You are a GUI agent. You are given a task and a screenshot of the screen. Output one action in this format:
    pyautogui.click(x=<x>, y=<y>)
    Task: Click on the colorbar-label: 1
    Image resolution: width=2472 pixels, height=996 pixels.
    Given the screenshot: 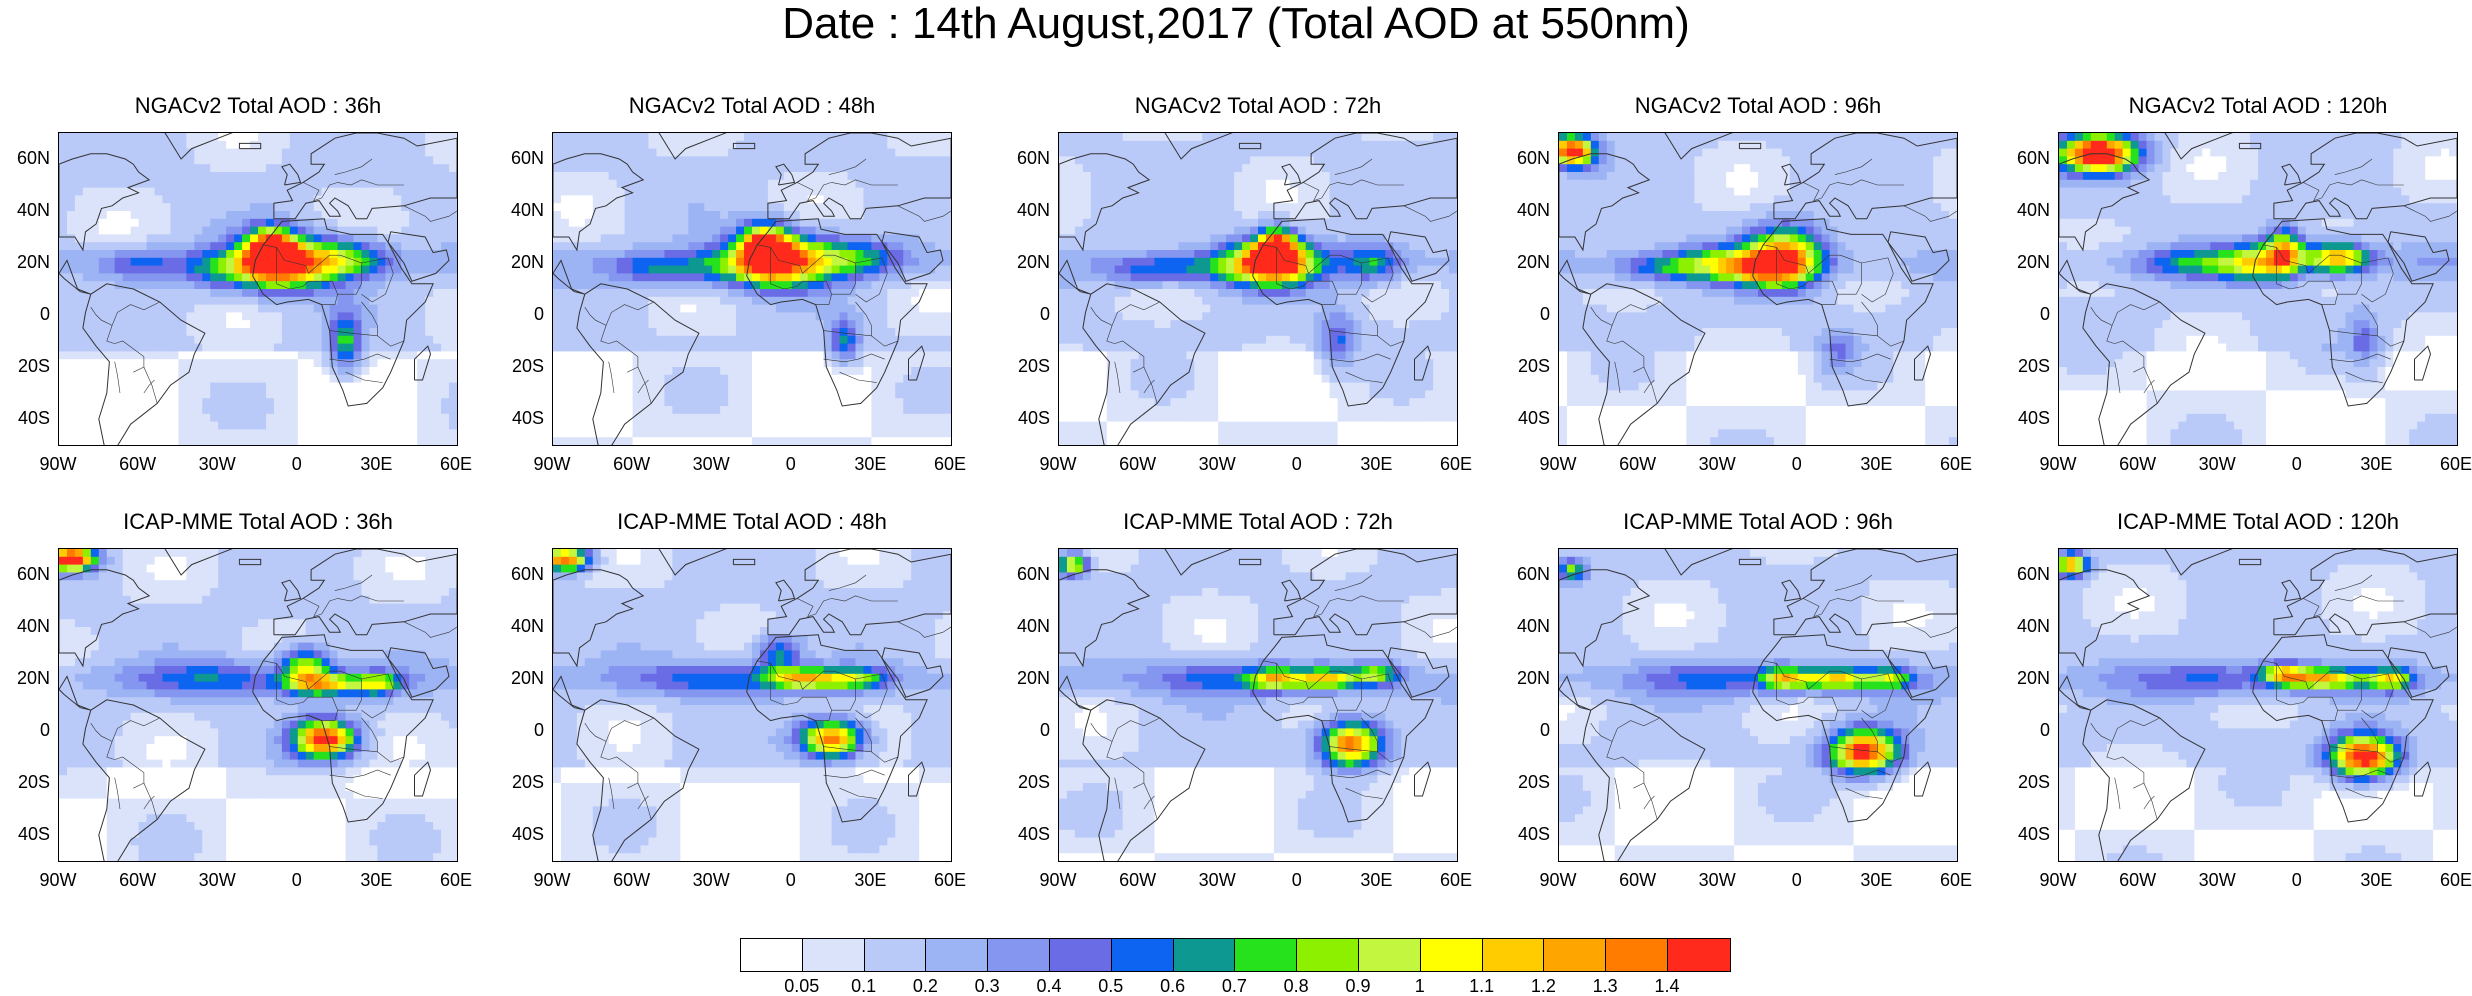 What is the action you would take?
    pyautogui.click(x=1420, y=986)
    